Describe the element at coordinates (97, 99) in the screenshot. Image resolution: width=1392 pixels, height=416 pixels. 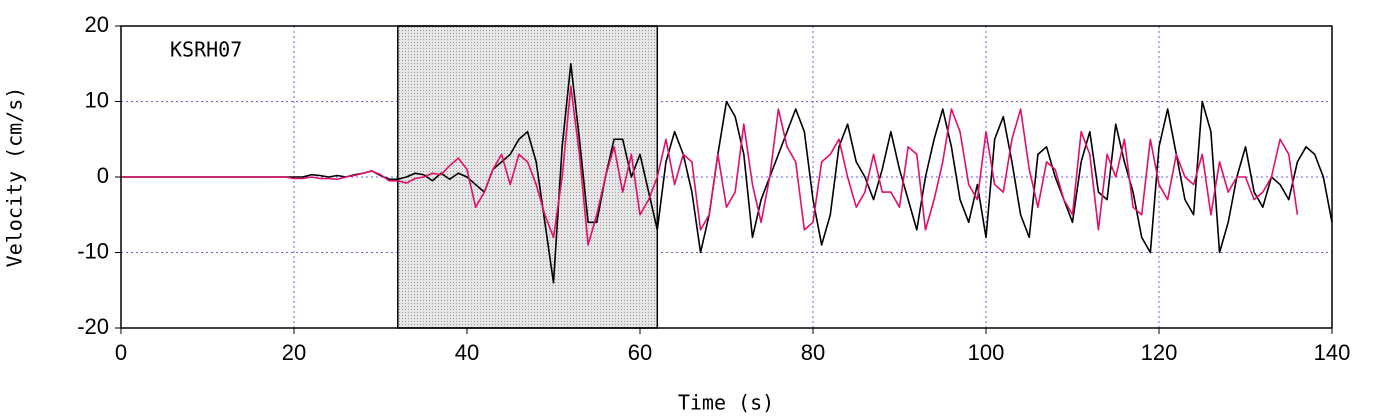
I see `y-tick-label: 10` at that location.